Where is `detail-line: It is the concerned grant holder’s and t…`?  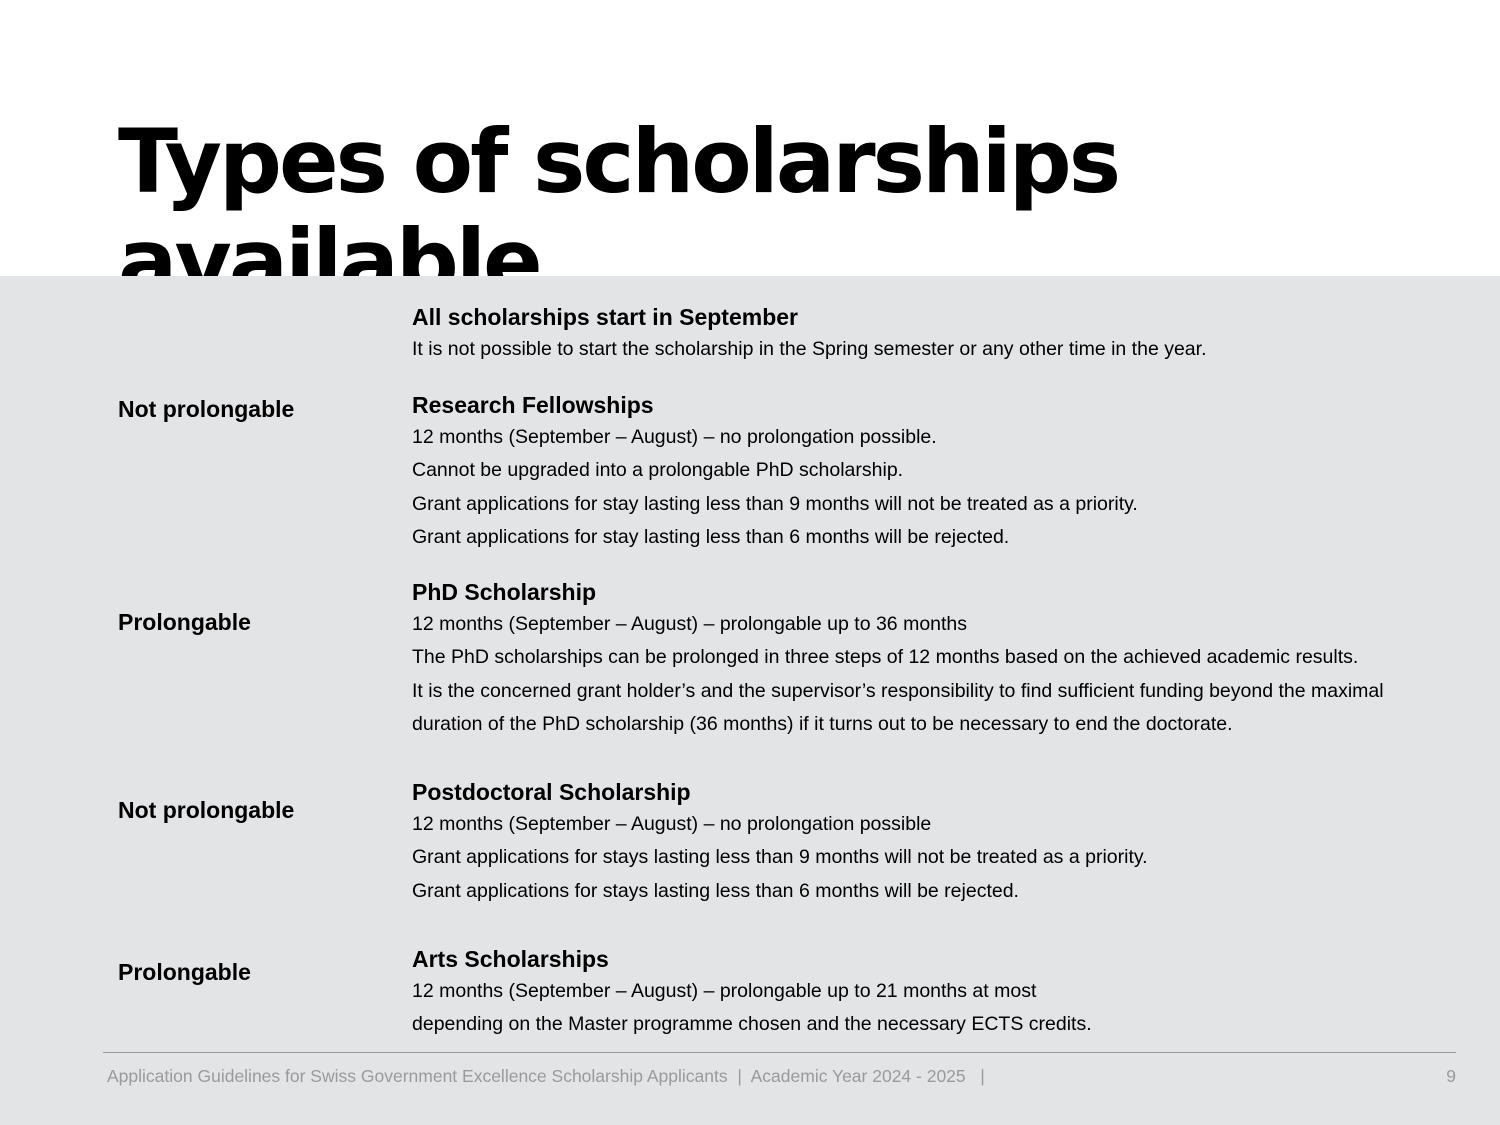
detail-line: It is the concerned grant holder’s and t… is located at coordinates (898, 690).